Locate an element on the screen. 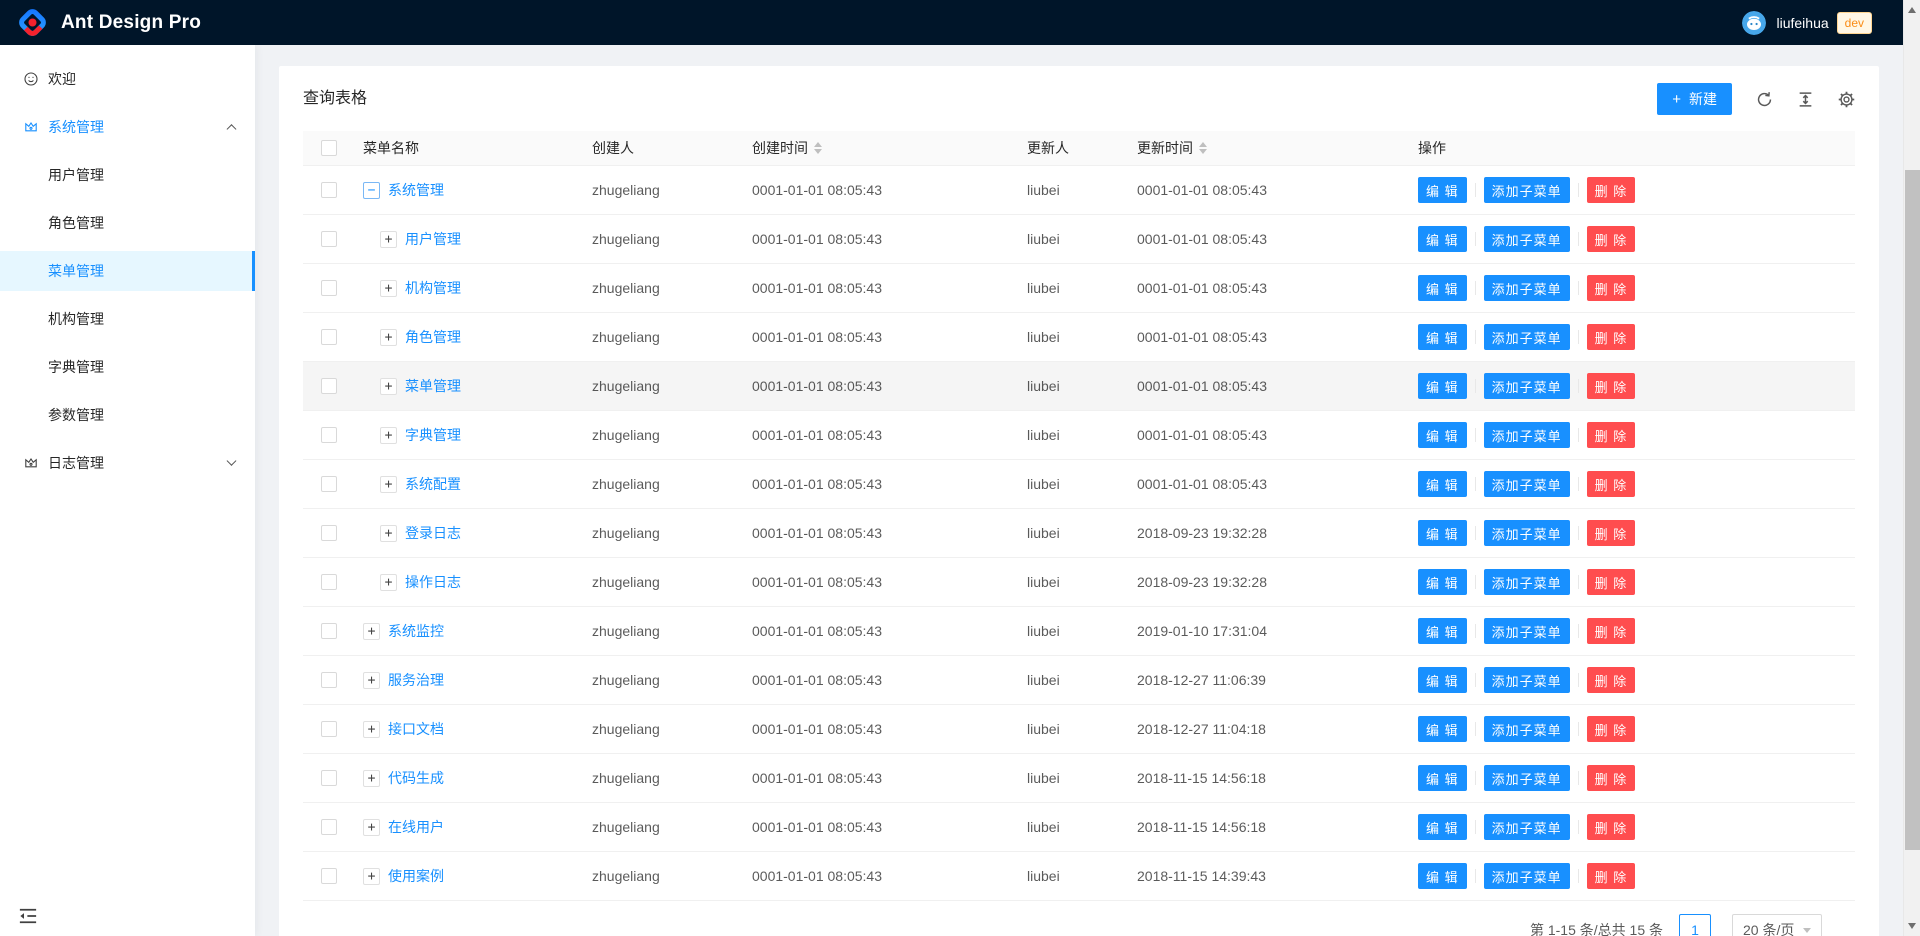  collapse-icon: − is located at coordinates (371, 190).